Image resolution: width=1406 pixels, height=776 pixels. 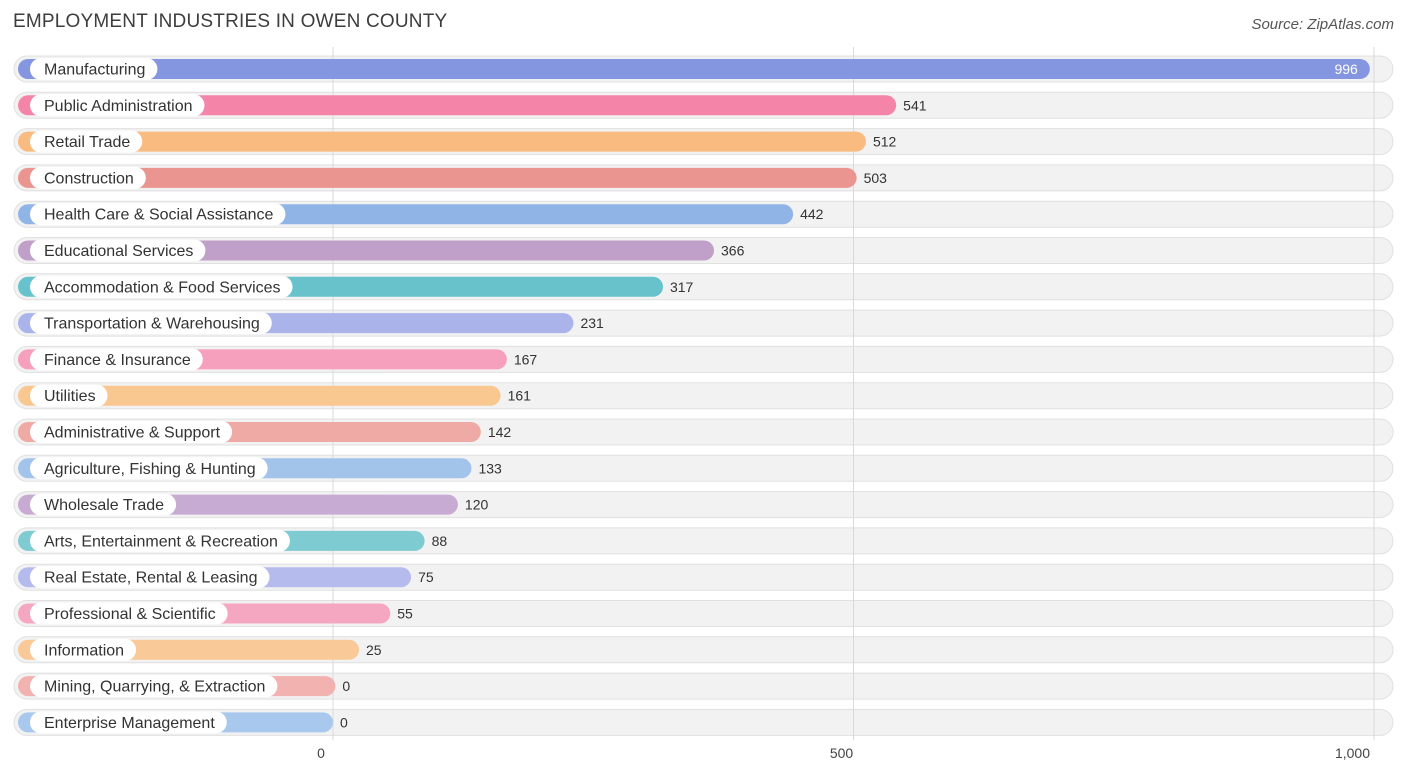 I want to click on category-label: Construction, so click(x=89, y=178).